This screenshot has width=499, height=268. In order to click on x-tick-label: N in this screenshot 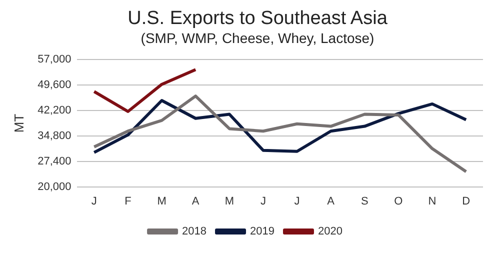, I will do `click(432, 201)`.